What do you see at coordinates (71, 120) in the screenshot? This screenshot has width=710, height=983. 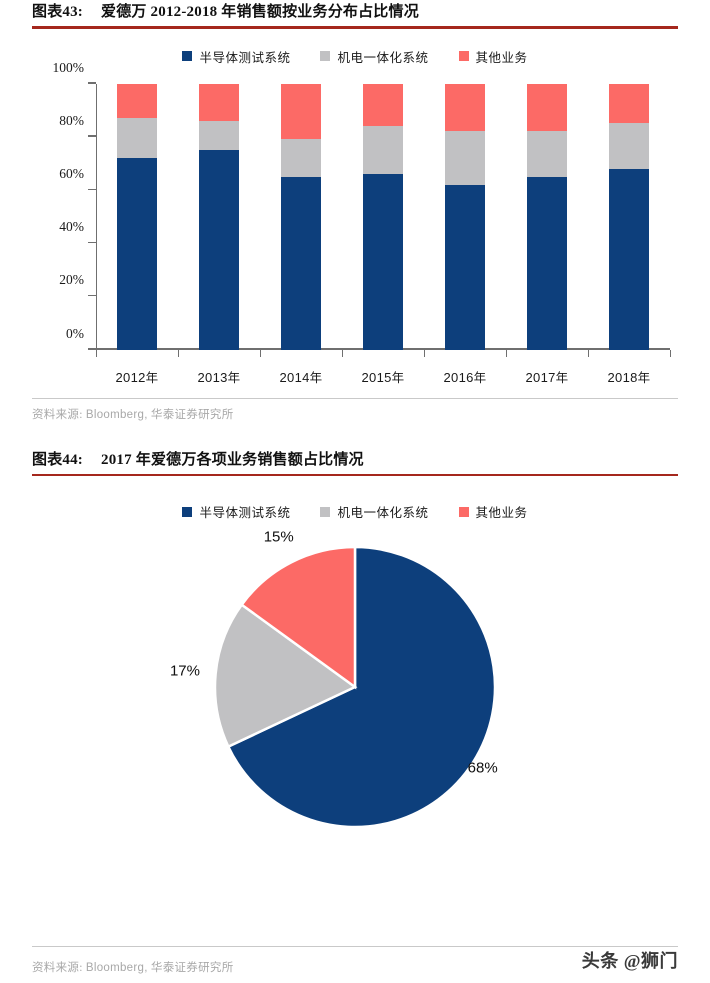 I see `y-tick-label: 80%` at bounding box center [71, 120].